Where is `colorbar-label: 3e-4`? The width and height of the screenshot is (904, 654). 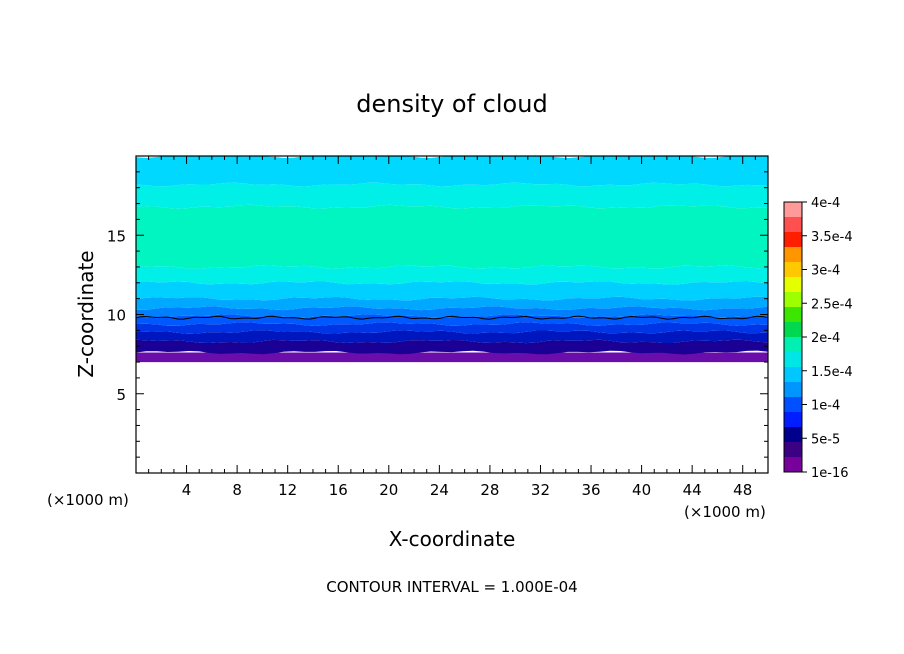 colorbar-label: 3e-4 is located at coordinates (825, 271).